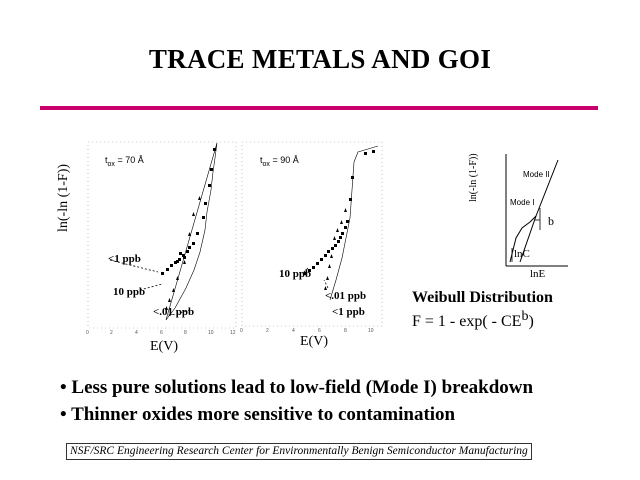 The image size is (640, 480). Describe the element at coordinates (551, 221) in the screenshot. I see `weibull-slope-label: b` at that location.